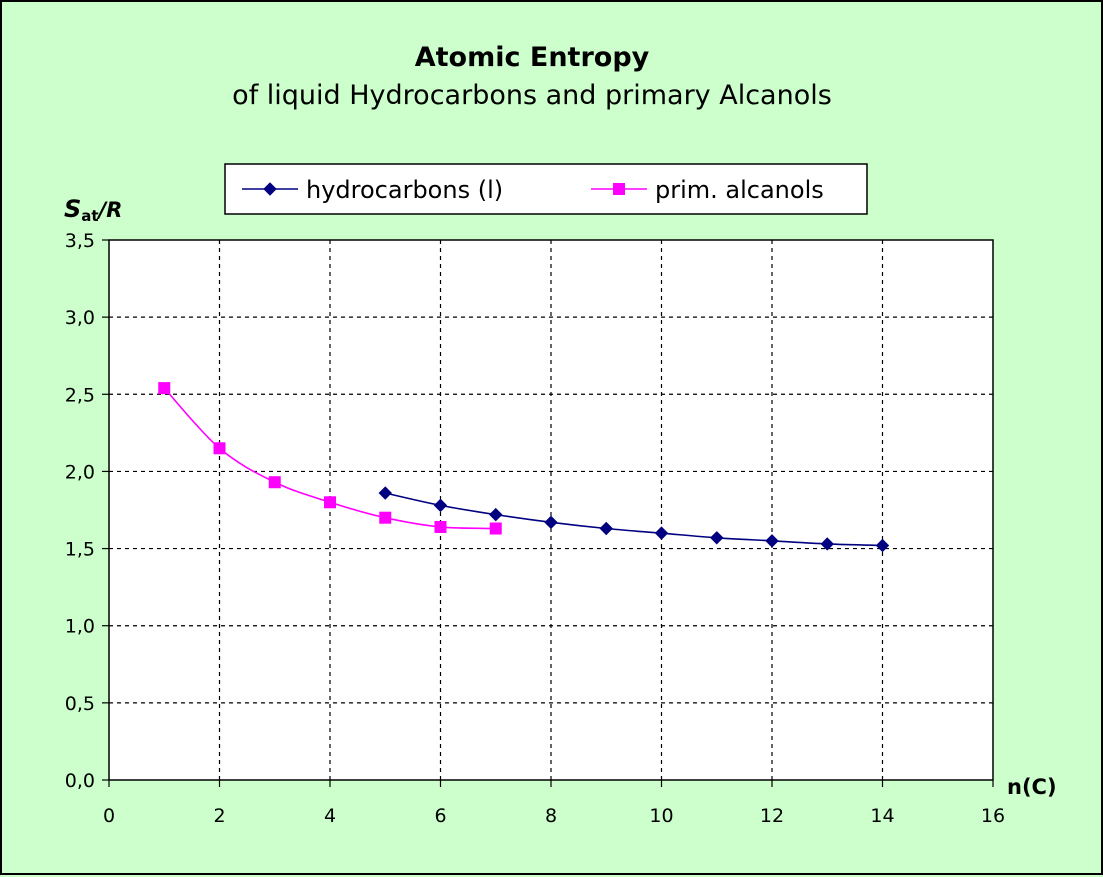 This screenshot has width=1103, height=877. What do you see at coordinates (80, 627) in the screenshot?
I see `y-tick-label: 1,0` at bounding box center [80, 627].